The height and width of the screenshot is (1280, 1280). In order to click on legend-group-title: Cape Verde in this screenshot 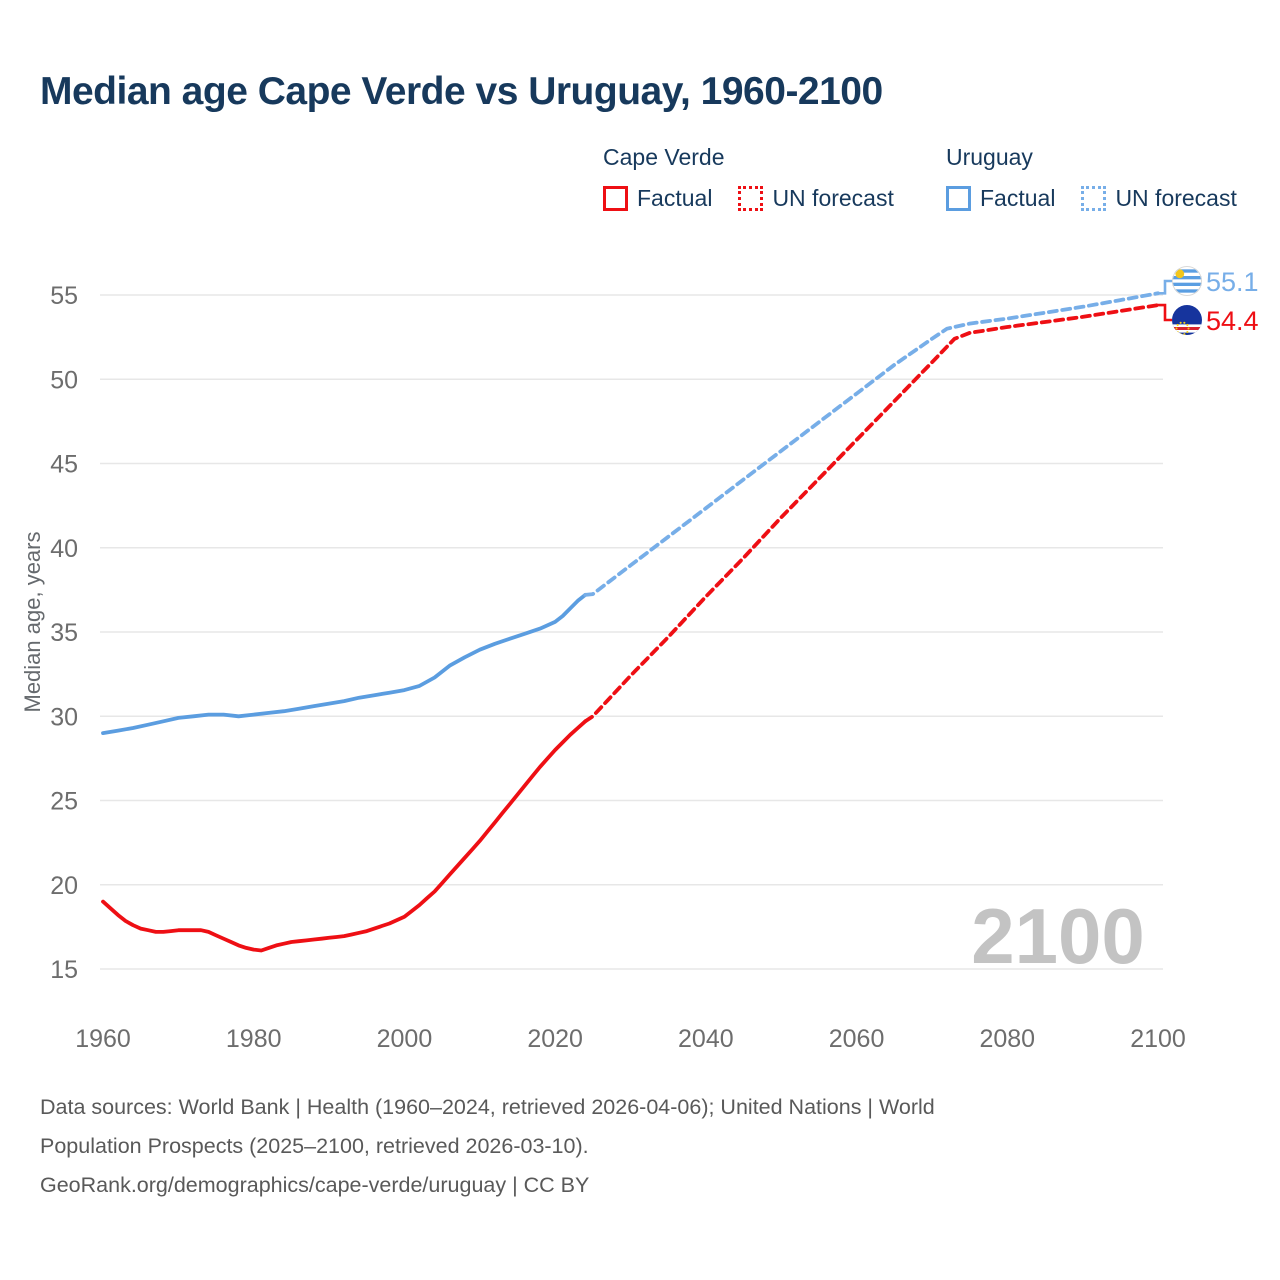, I will do `click(664, 157)`.